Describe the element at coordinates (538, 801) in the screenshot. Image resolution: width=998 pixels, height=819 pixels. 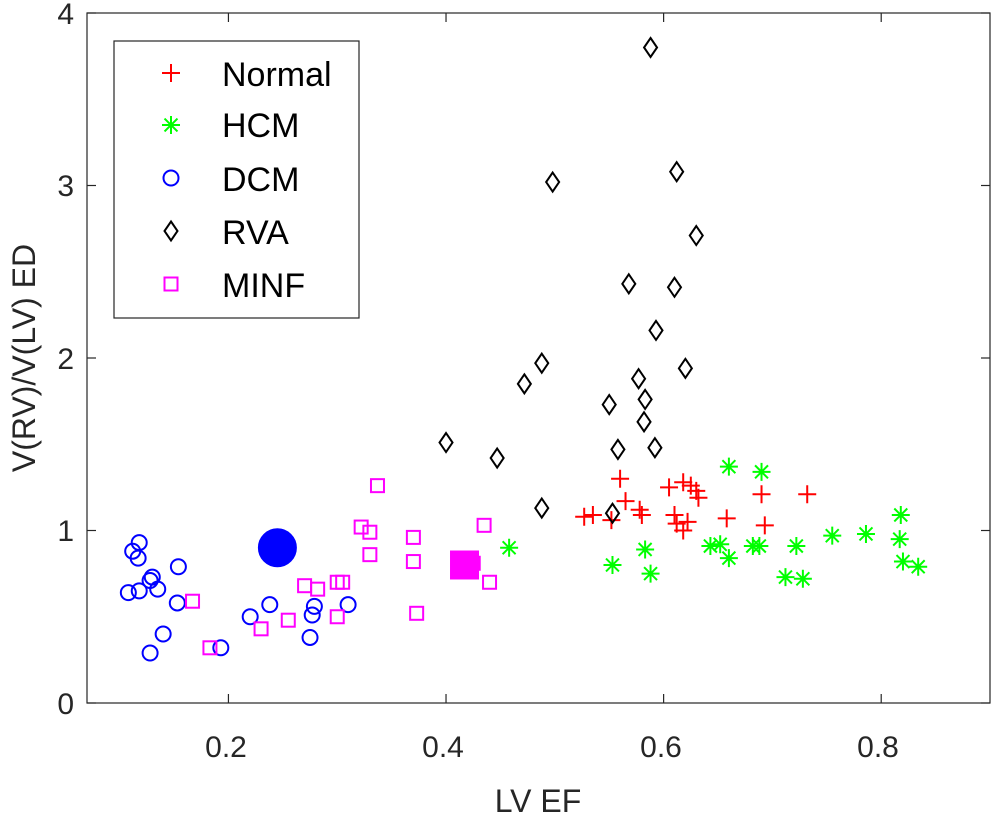
I see `x-axis-label: LV EF` at that location.